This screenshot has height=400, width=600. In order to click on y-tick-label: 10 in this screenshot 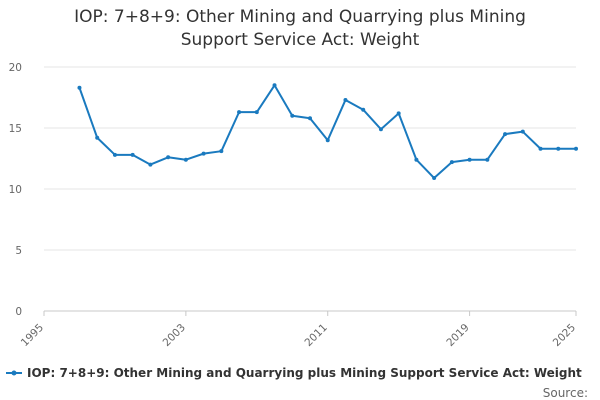, I will do `click(15, 190)`.